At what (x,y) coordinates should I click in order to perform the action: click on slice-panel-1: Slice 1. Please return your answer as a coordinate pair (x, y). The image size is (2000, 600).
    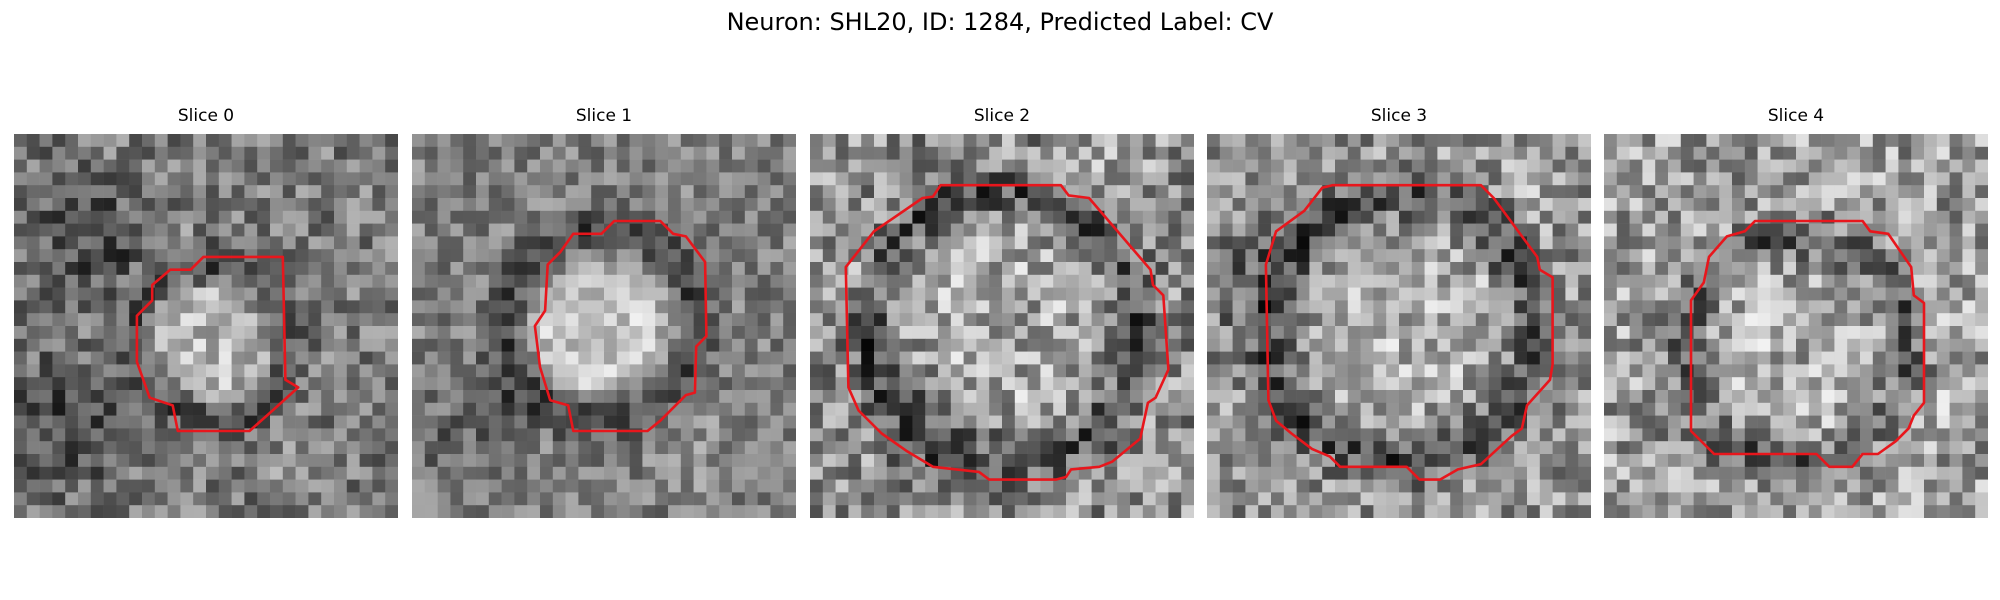
    Looking at the image, I should click on (604, 311).